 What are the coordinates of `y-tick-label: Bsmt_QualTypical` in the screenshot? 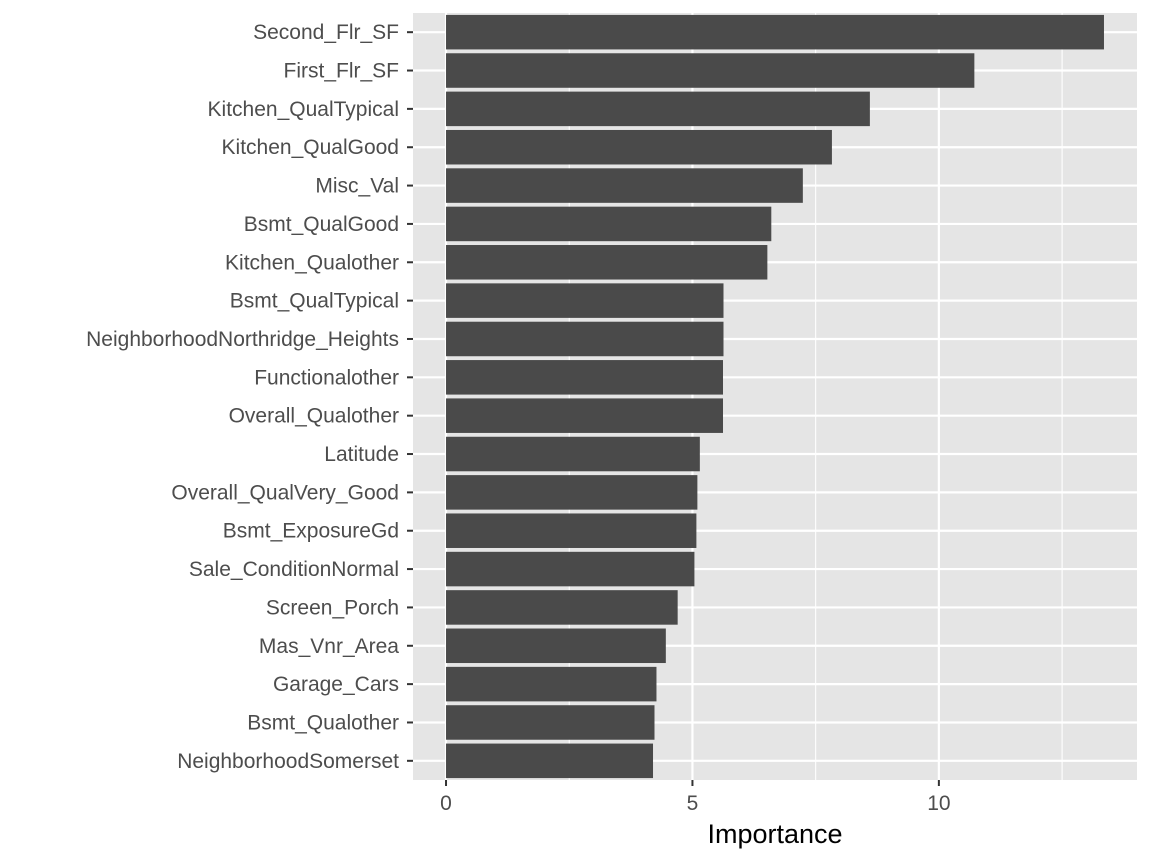 It's located at (314, 301).